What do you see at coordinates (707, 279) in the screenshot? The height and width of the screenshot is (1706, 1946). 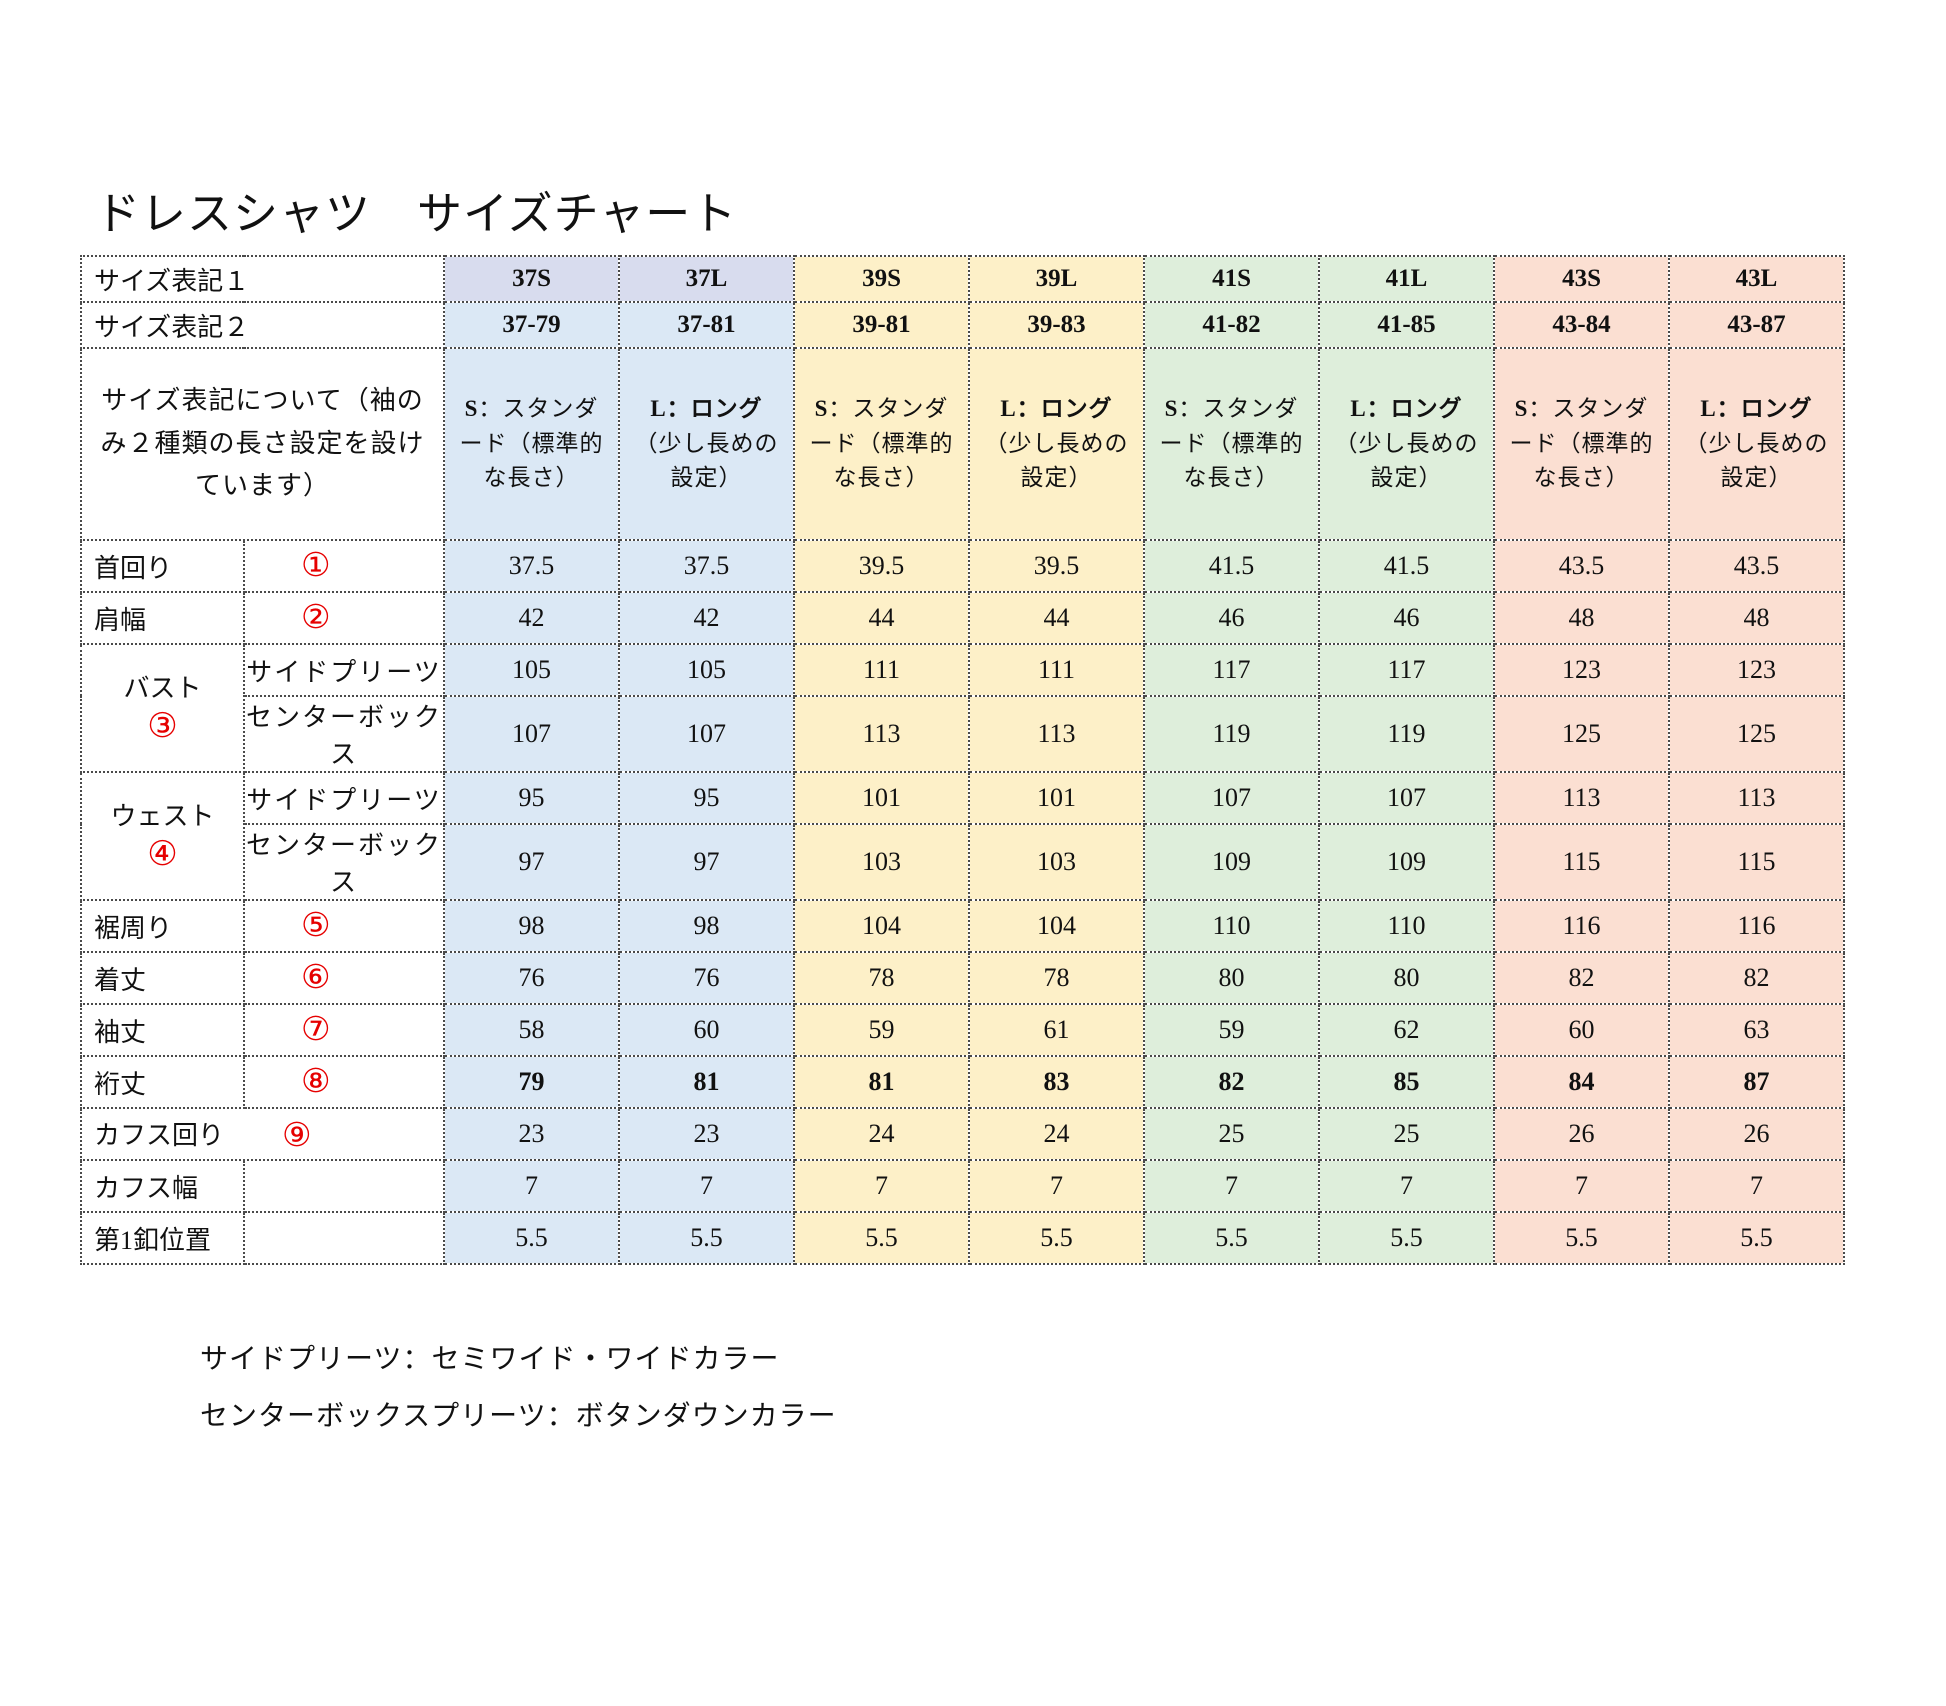 I see `size-code-cell: 37L` at bounding box center [707, 279].